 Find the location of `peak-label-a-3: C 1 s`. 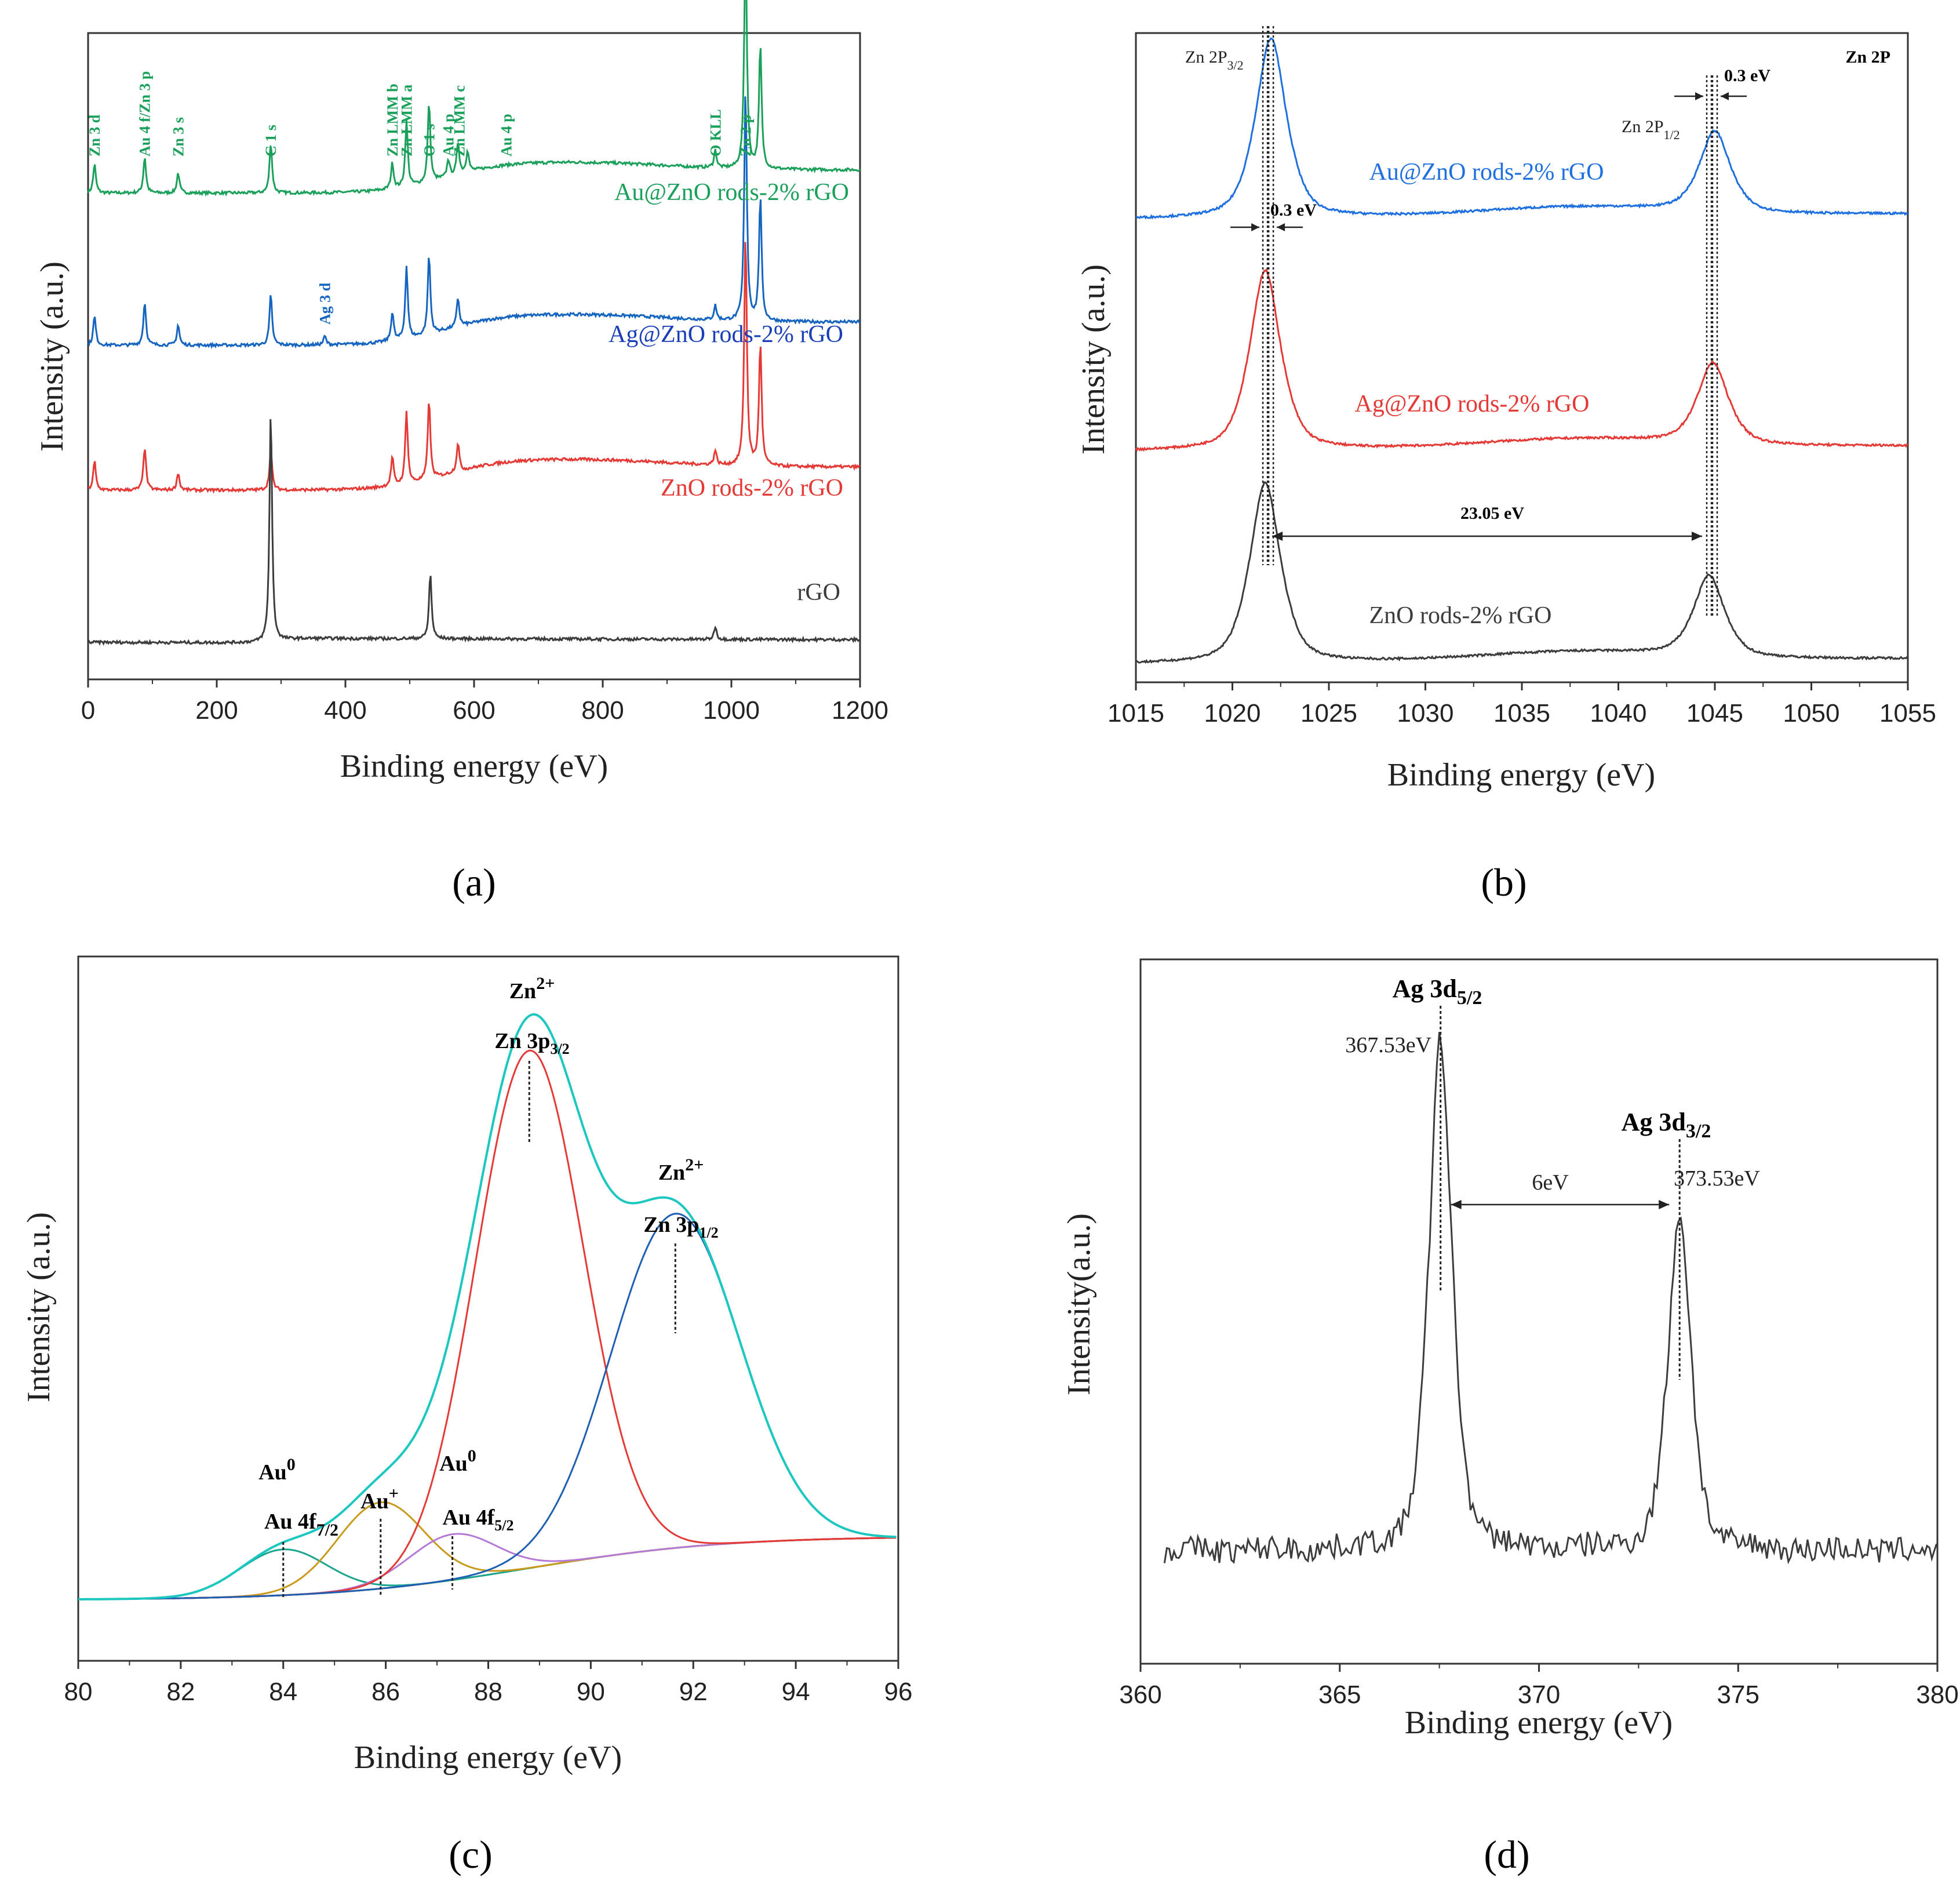

peak-label-a-3: C 1 s is located at coordinates (271, 141).